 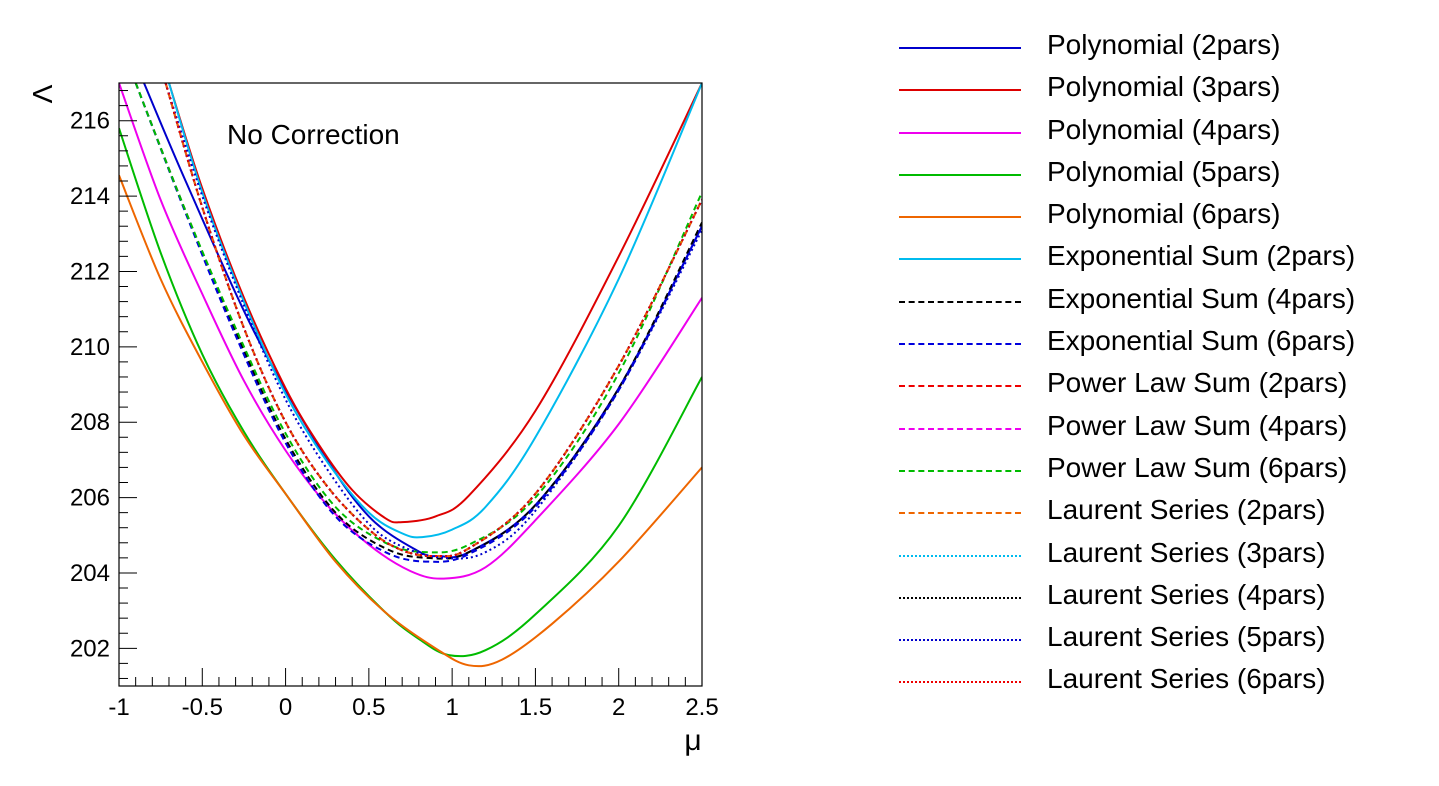 What do you see at coordinates (1186, 510) in the screenshot?
I see `legend-label: Laurent Series (2pars)` at bounding box center [1186, 510].